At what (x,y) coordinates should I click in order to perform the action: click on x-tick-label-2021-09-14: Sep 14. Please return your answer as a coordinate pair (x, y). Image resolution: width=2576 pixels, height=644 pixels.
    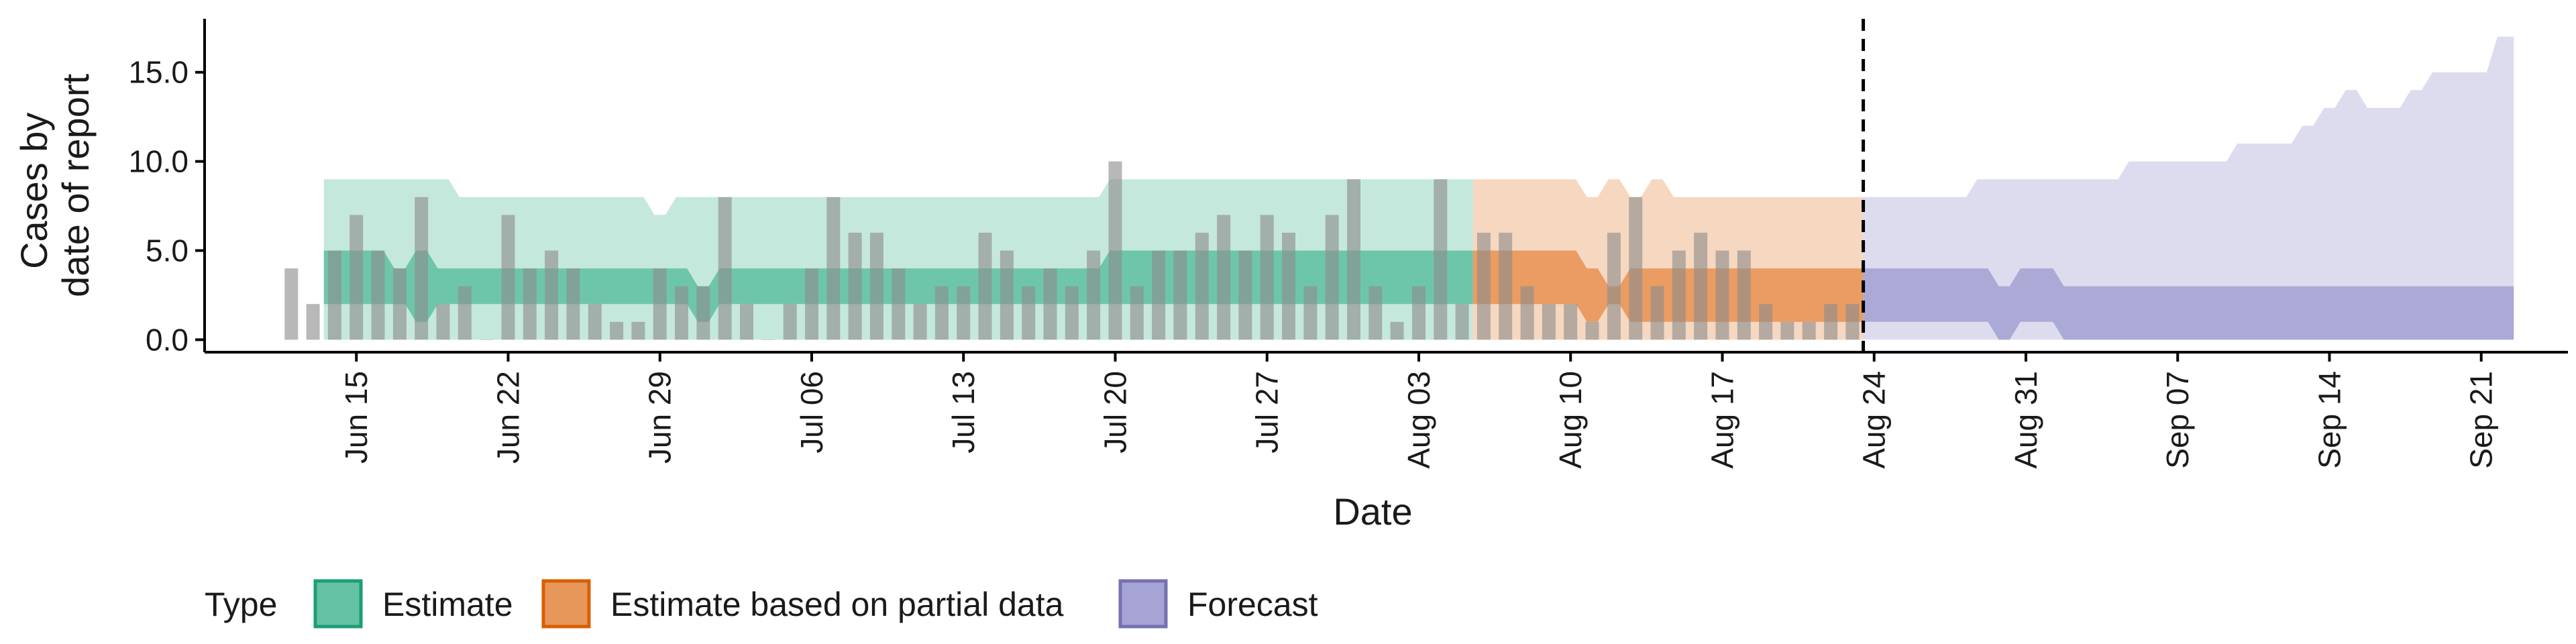
    Looking at the image, I should click on (2329, 420).